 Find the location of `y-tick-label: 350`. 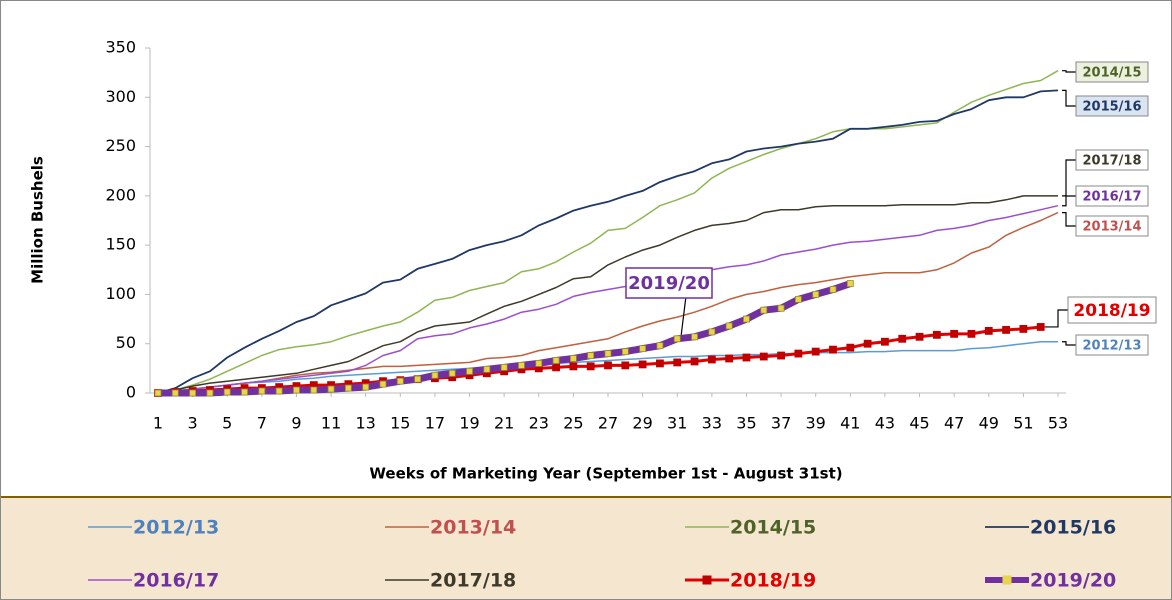

y-tick-label: 350 is located at coordinates (120, 47).